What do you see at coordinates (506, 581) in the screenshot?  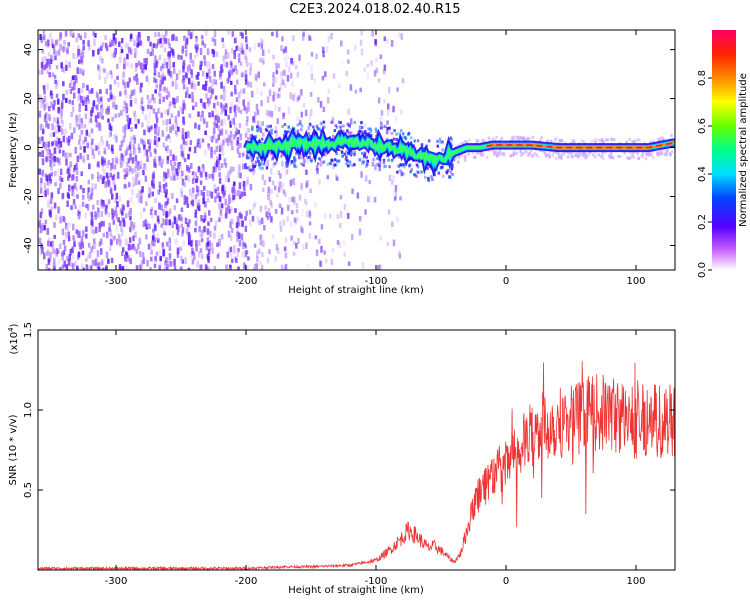 I see `x-tick-label: 0` at bounding box center [506, 581].